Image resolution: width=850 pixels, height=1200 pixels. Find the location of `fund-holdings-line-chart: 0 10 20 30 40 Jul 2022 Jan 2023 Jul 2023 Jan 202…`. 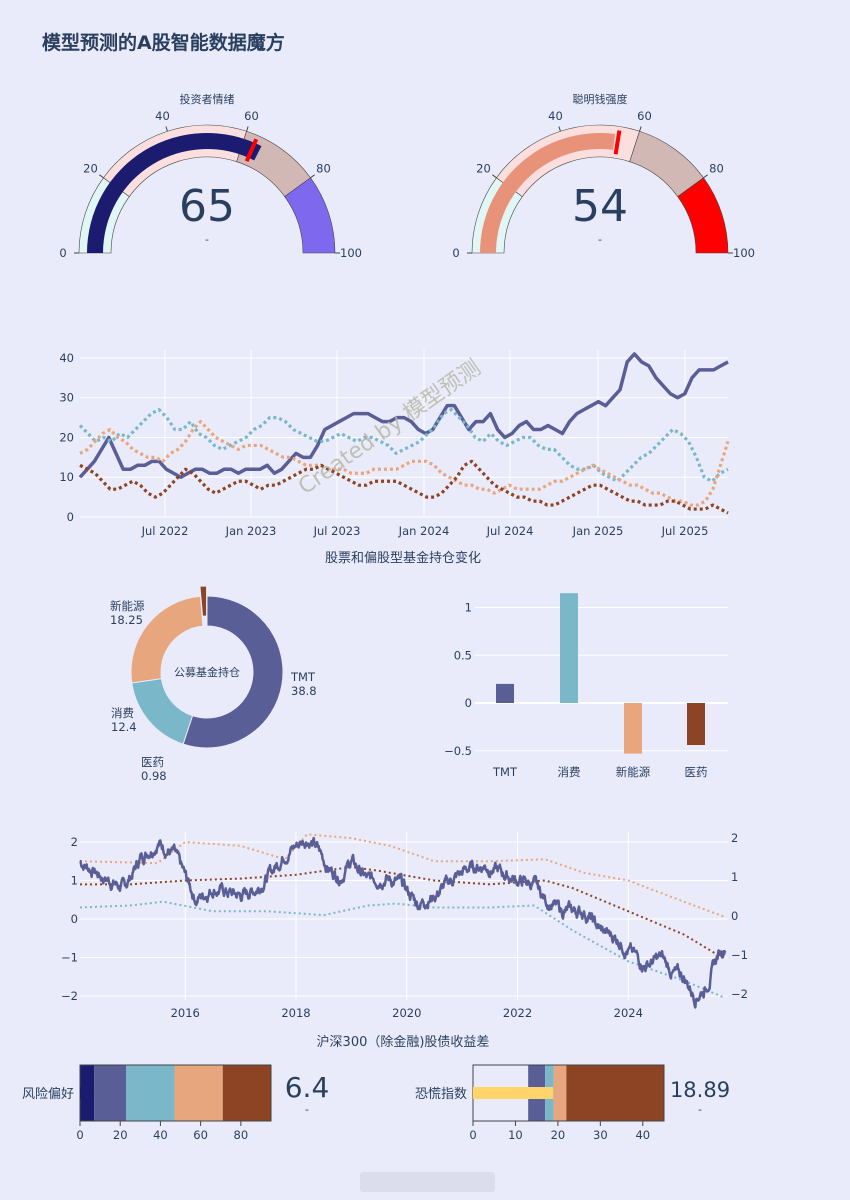

fund-holdings-line-chart: 0 10 20 30 40 Jul 2022 Jan 2023 Jul 2023 Jan 202… is located at coordinates (394, 458).